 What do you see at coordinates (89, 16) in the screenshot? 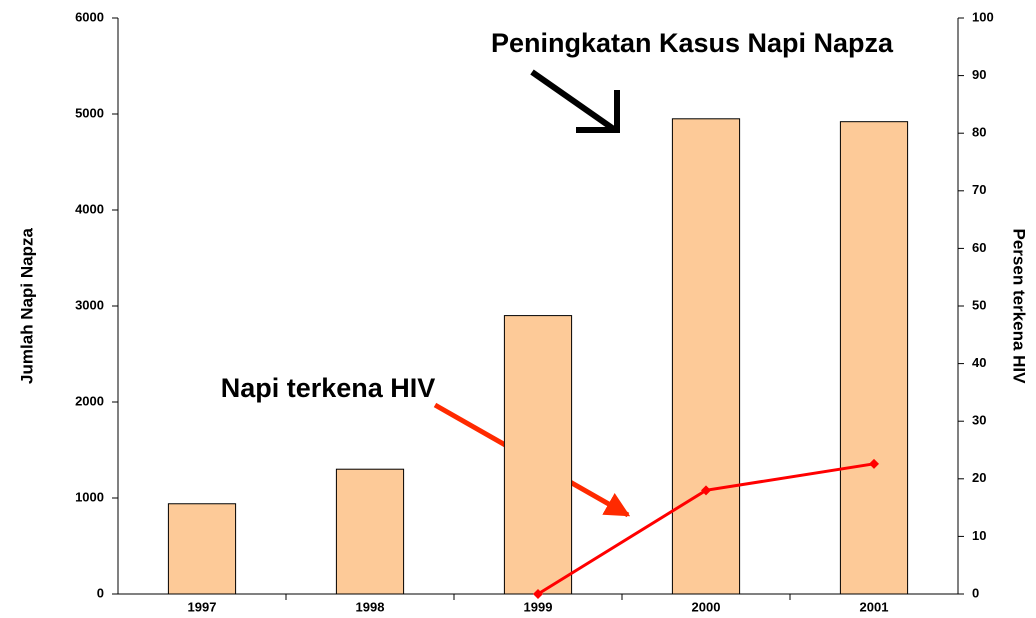
I see `y-tick-label: 6000` at bounding box center [89, 16].